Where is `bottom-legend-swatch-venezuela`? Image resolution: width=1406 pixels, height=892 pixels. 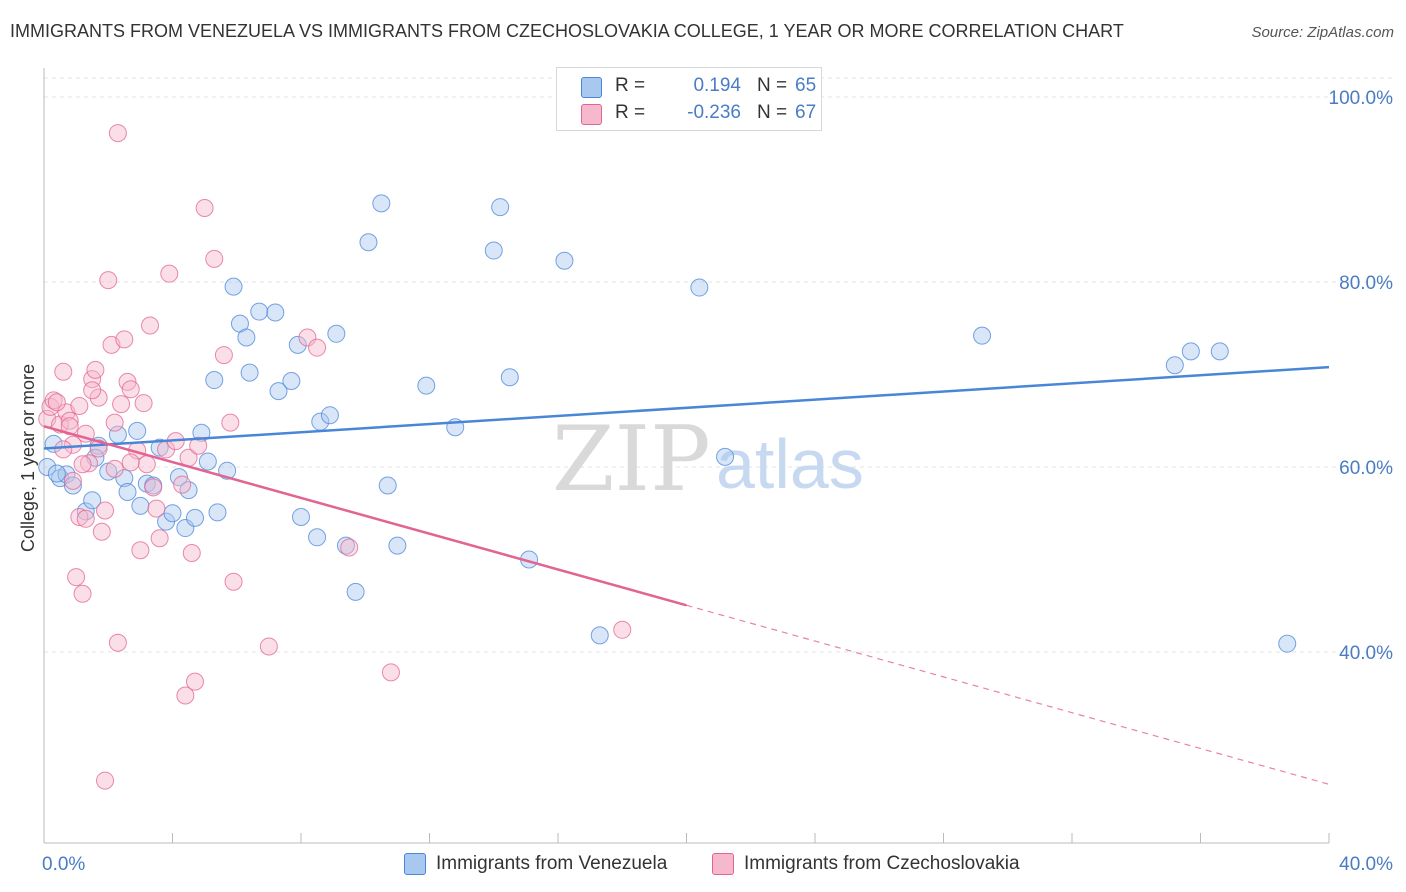
bottom-legend-swatch-venezuela is located at coordinates (415, 864).